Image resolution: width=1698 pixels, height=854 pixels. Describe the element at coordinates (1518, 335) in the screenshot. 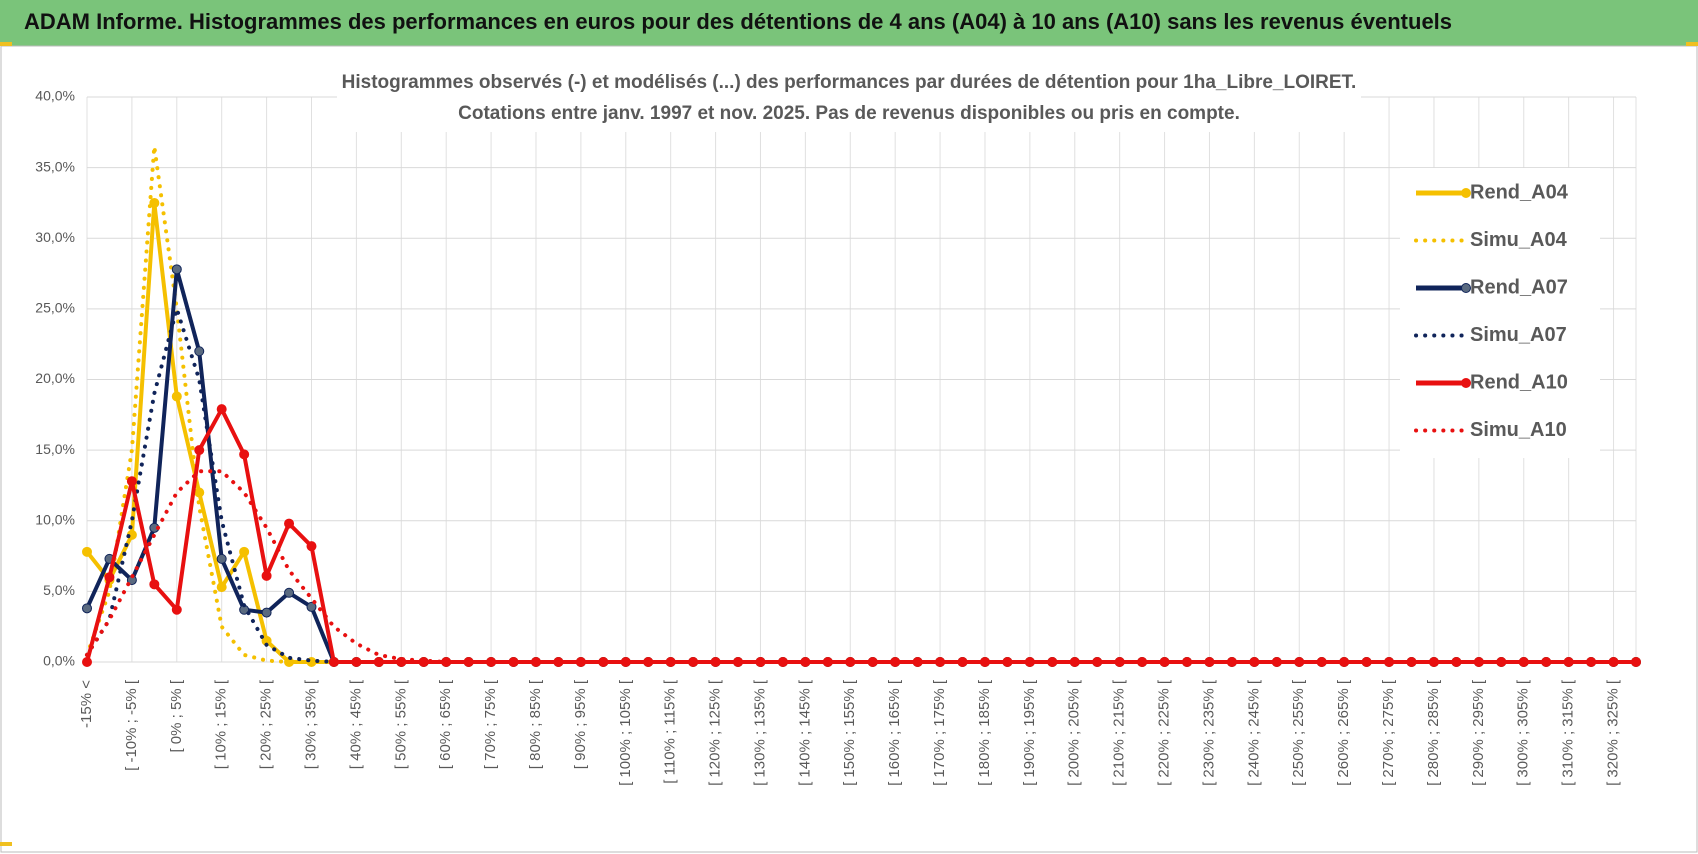

I see `legend-label: Simu_A07` at that location.